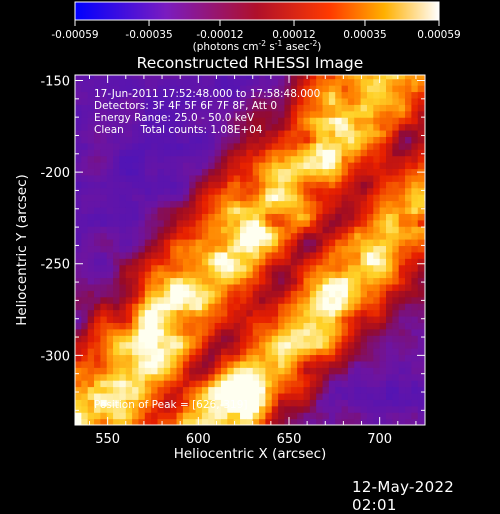  Describe the element at coordinates (174, 118) in the screenshot. I see `annotation-line: Energy Range: 25.0 - 50.0 keV` at that location.